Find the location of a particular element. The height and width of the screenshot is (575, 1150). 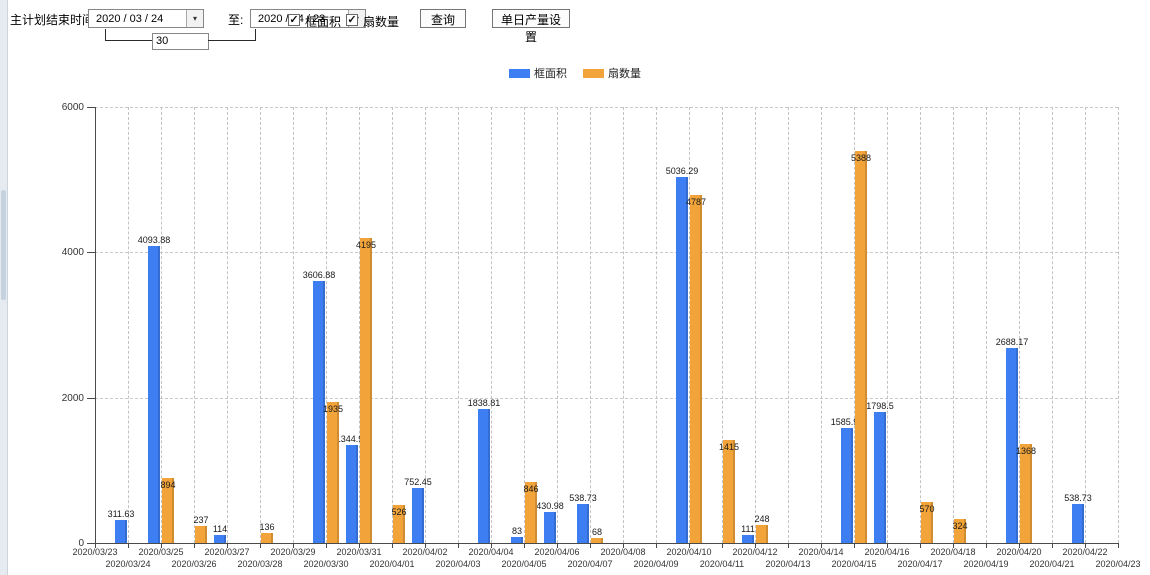

x-axis-tick-label: 2020/03/29 is located at coordinates (293, 552).